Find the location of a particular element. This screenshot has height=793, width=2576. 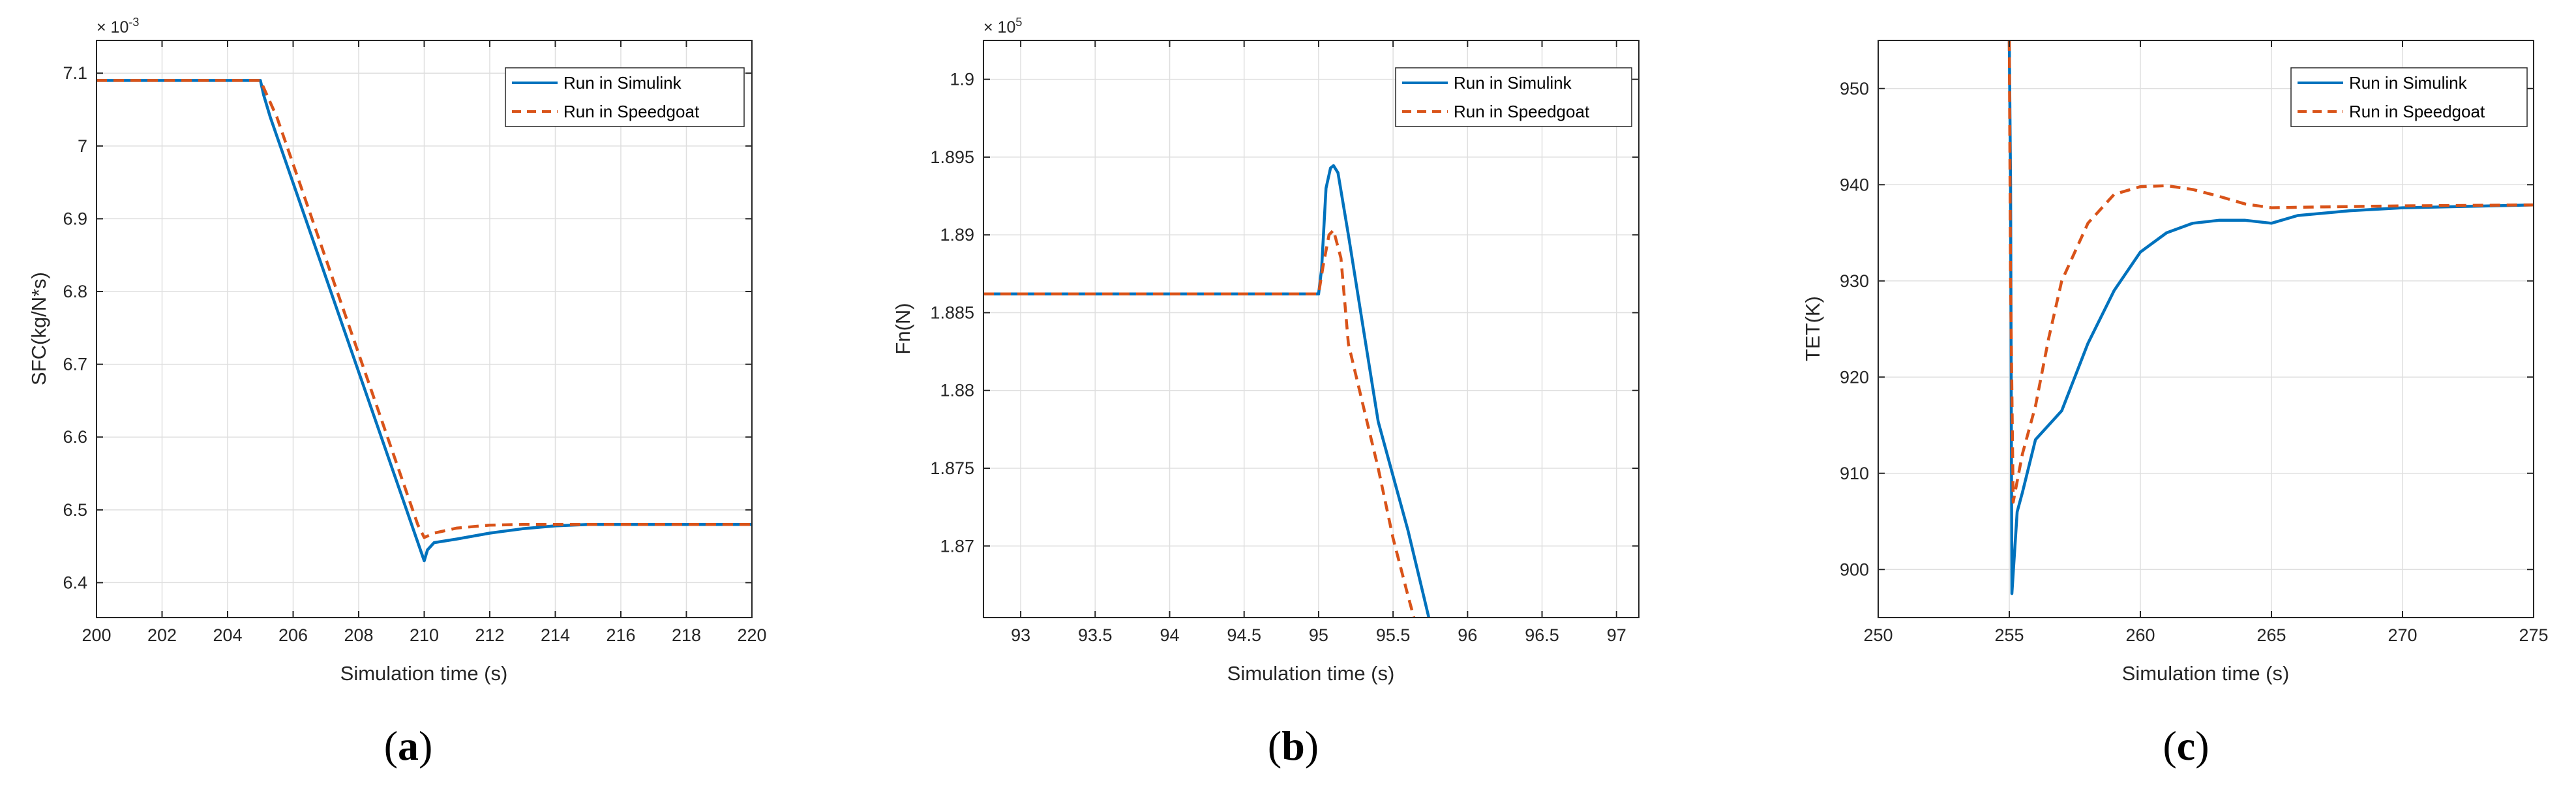

legend-label-speedgoat-b: Run in Speedgoat is located at coordinates (1522, 111).